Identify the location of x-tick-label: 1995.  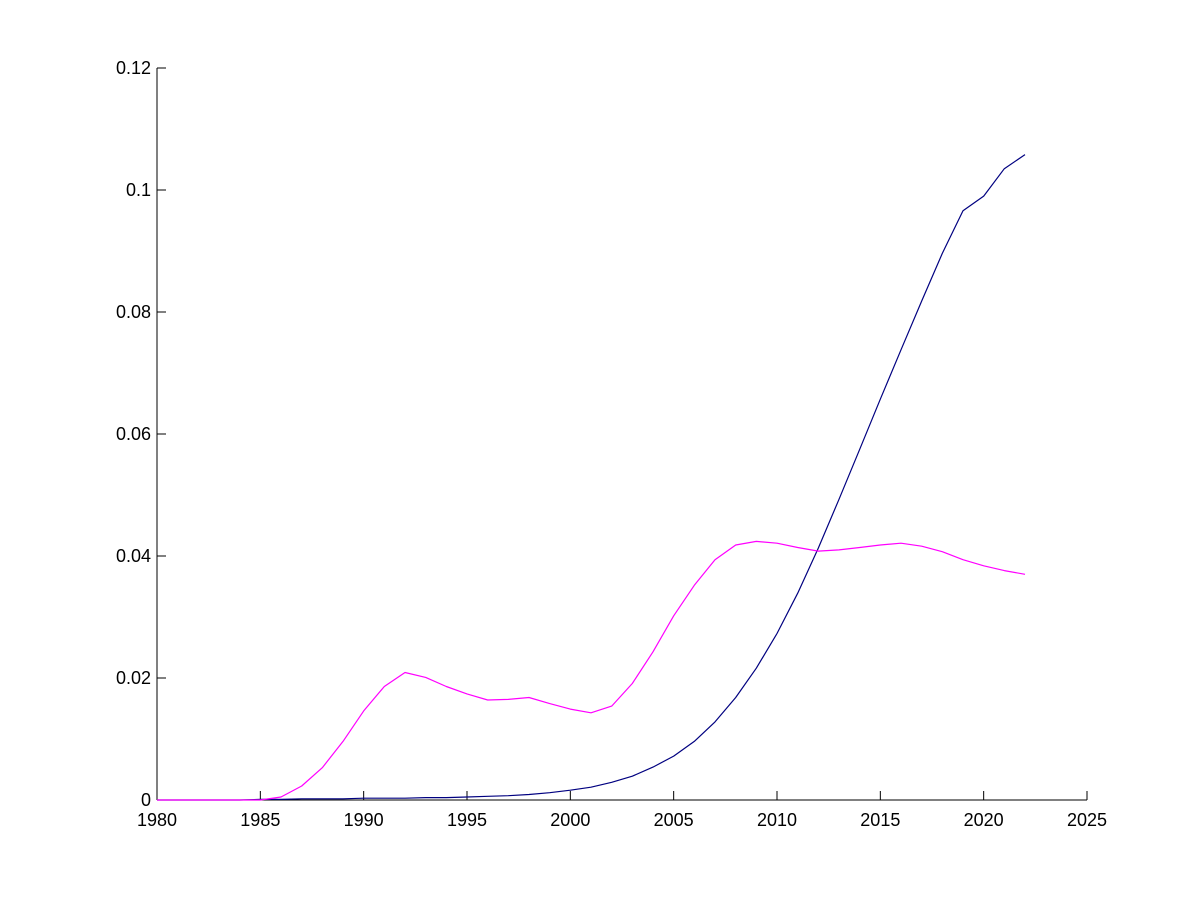
(467, 820).